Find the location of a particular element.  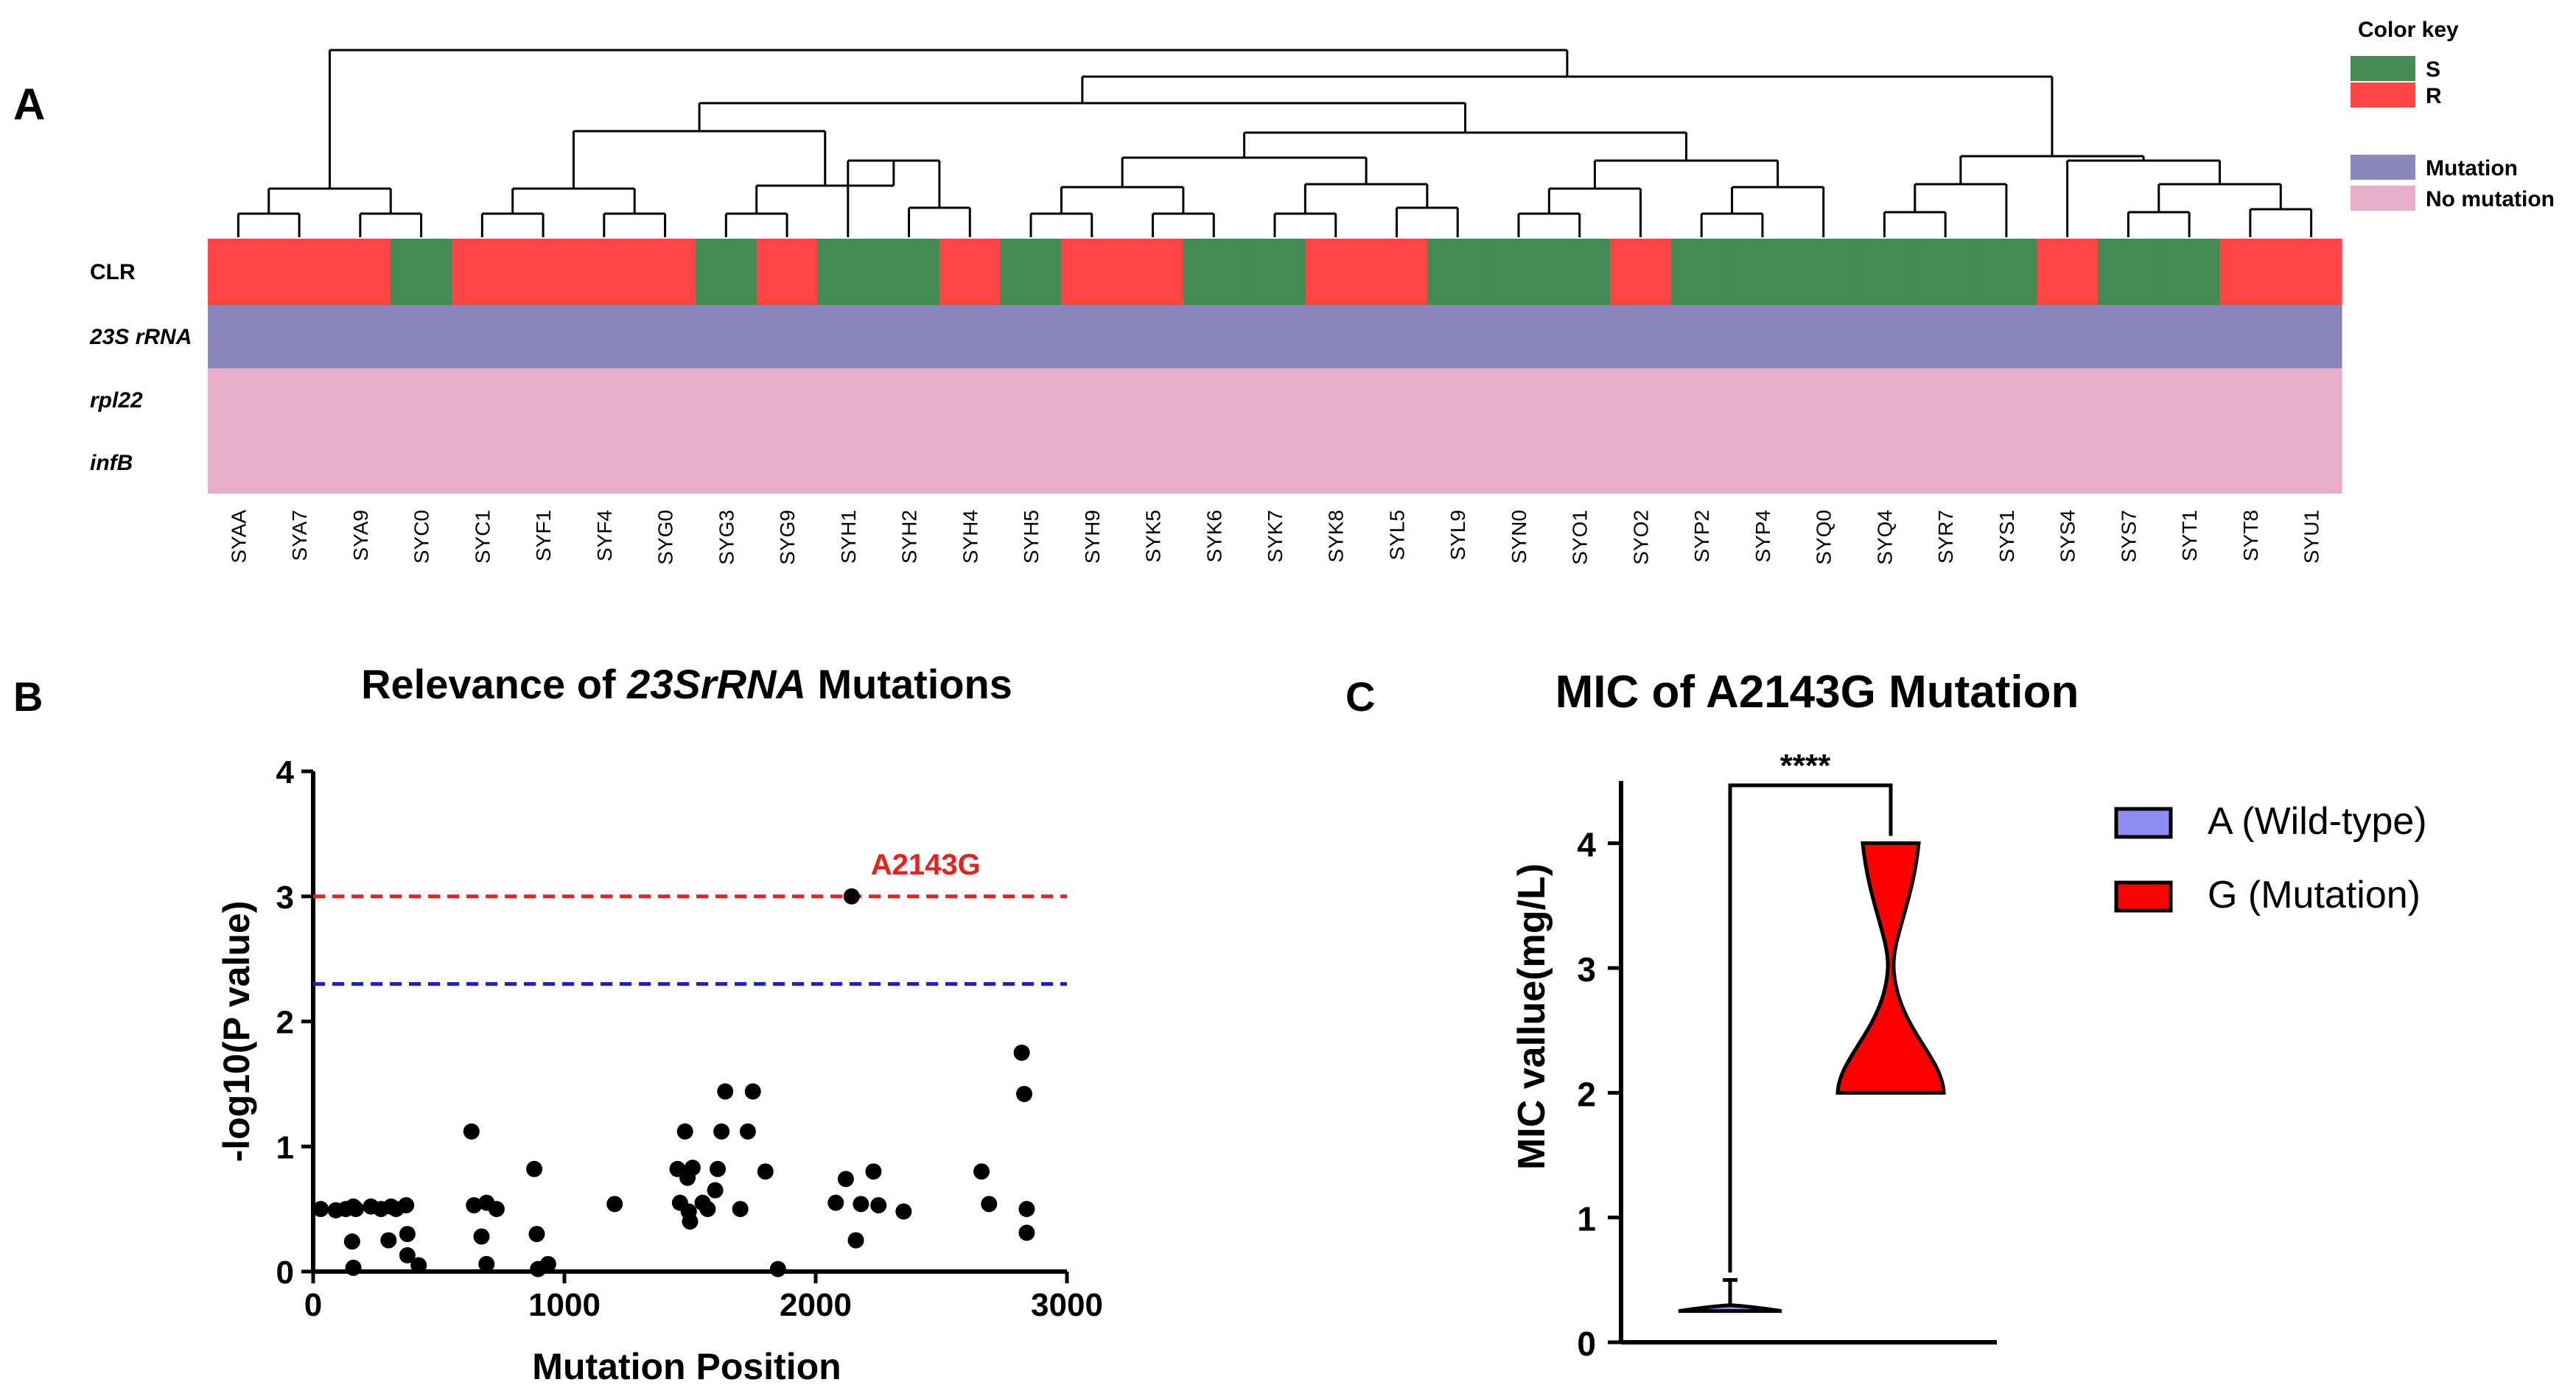

violin-plot: 0 1 2 3 4 is located at coordinates (1787, 1072).